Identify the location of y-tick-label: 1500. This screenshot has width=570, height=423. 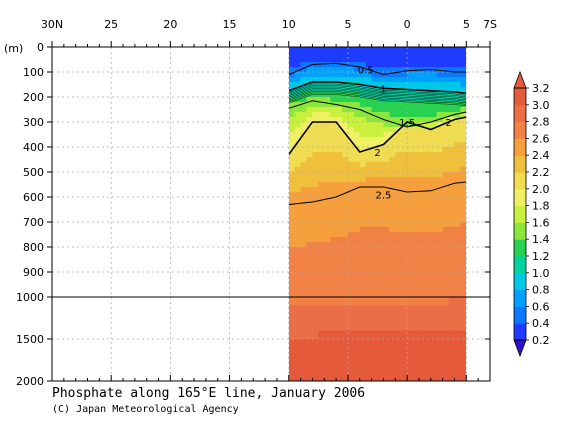
(30, 339).